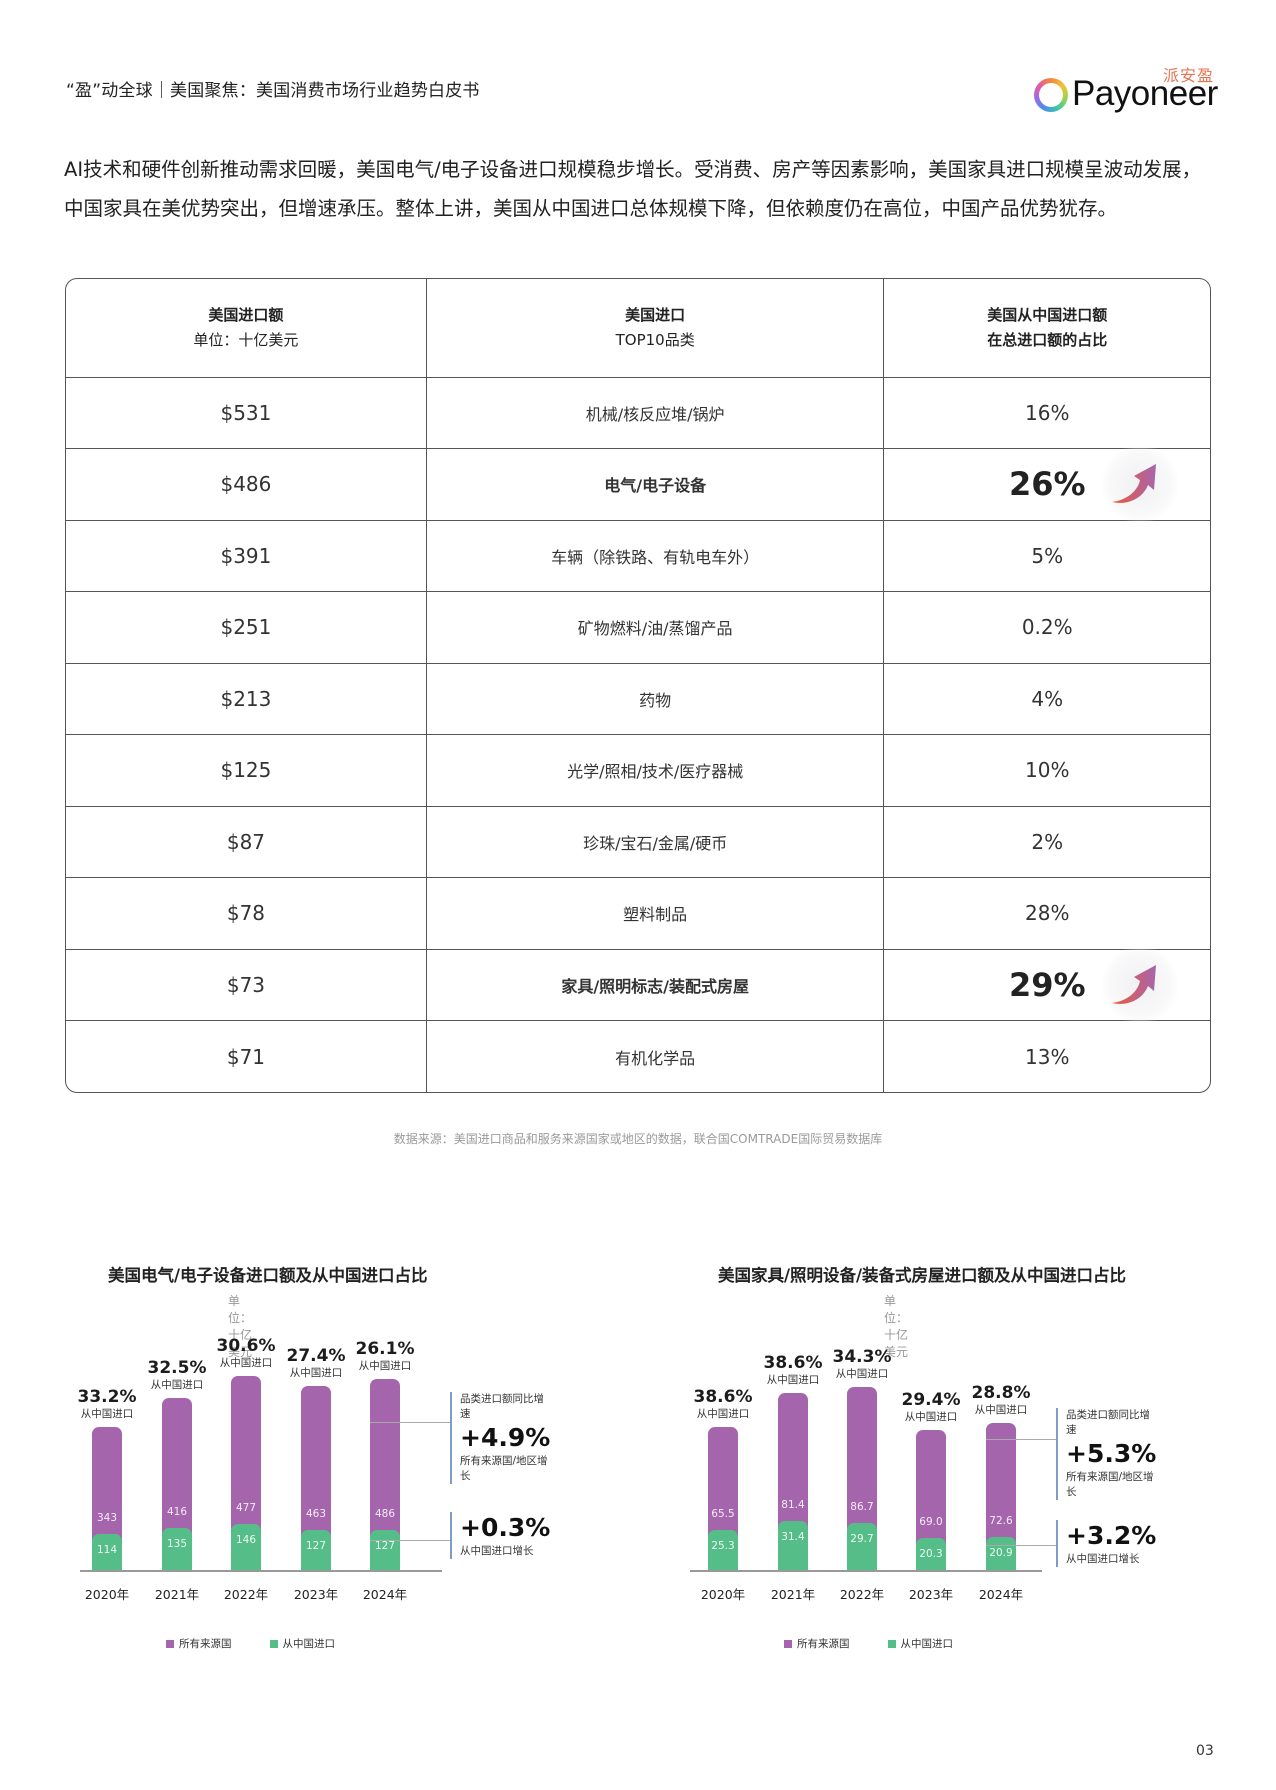 The image size is (1276, 1790). Describe the element at coordinates (246, 1056) in the screenshot. I see `import-amount: $71` at that location.